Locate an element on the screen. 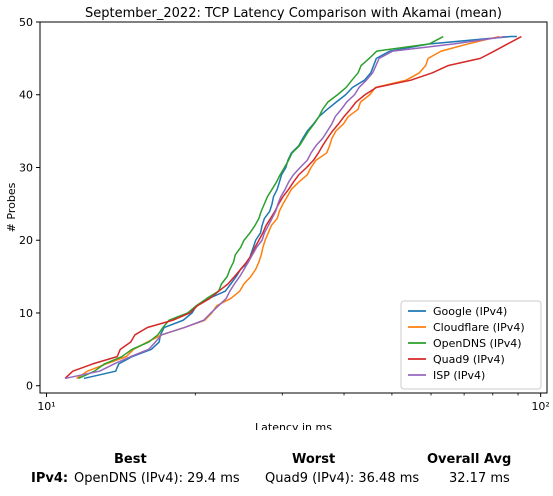 This screenshot has width=553, height=496. worst-header: Worst is located at coordinates (313, 459).